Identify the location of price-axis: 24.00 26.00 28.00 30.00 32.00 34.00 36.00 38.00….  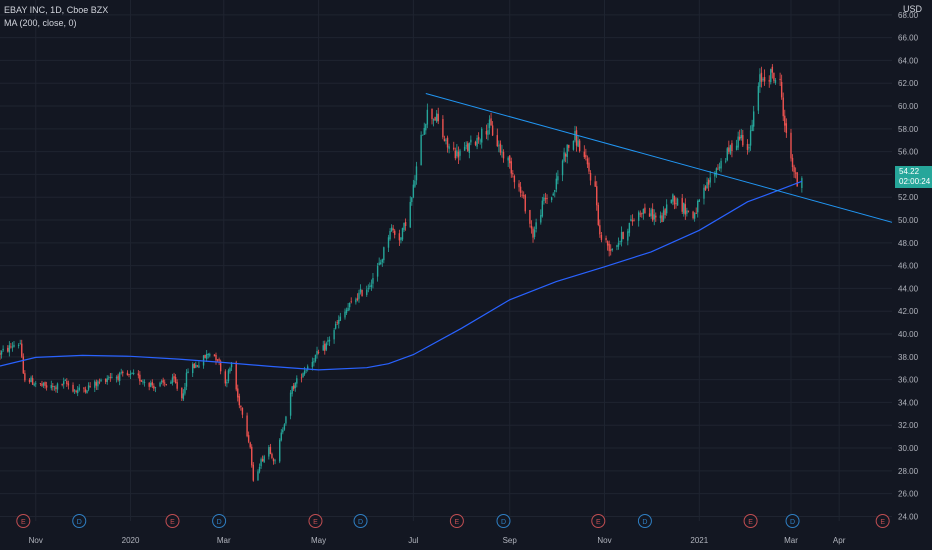
(908, 266).